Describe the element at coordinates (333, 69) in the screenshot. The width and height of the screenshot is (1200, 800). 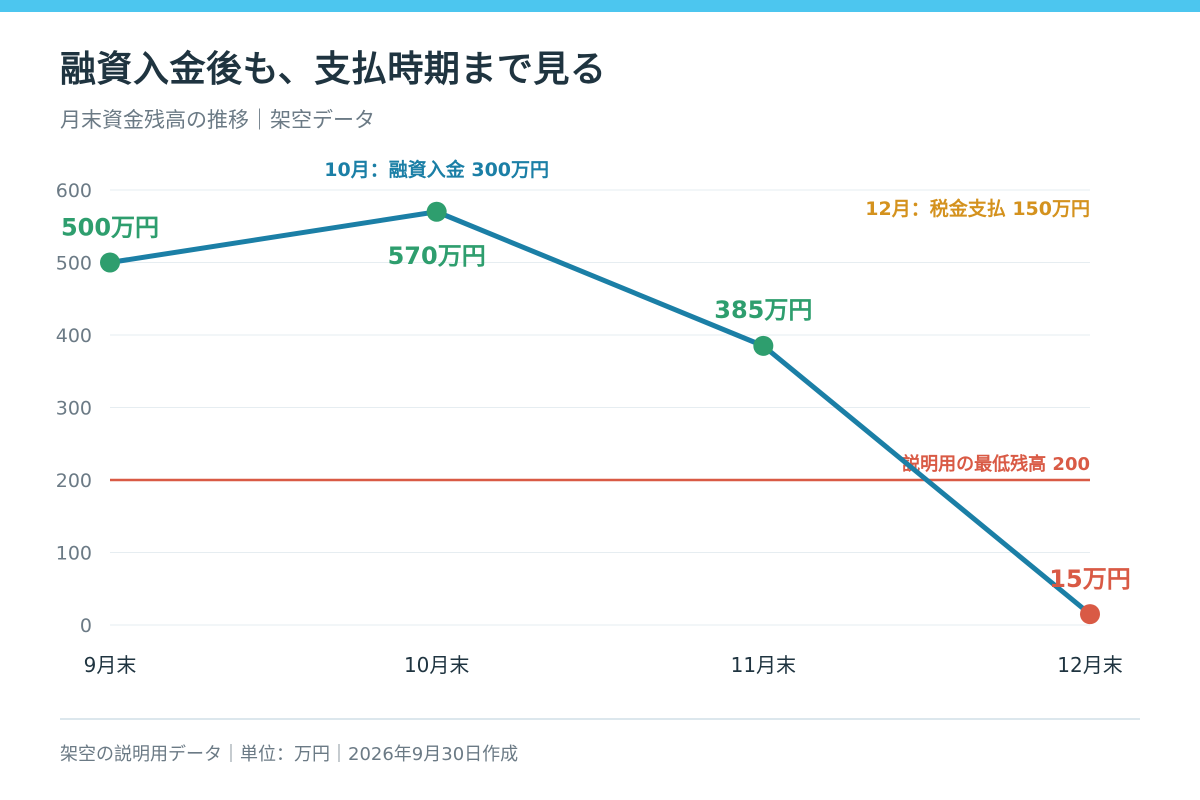
I see `page-title: 融資入金後も、支払時期まで見る` at that location.